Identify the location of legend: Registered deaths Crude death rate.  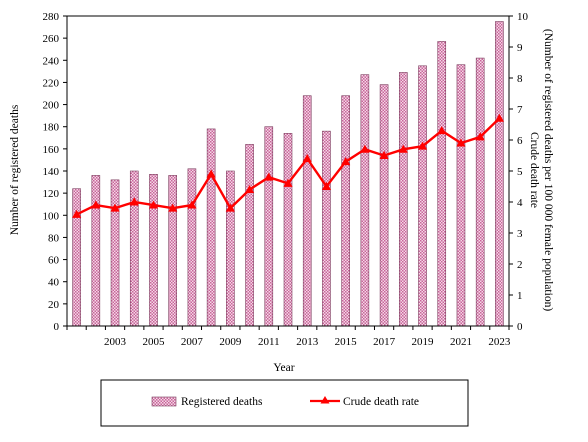
(284, 403).